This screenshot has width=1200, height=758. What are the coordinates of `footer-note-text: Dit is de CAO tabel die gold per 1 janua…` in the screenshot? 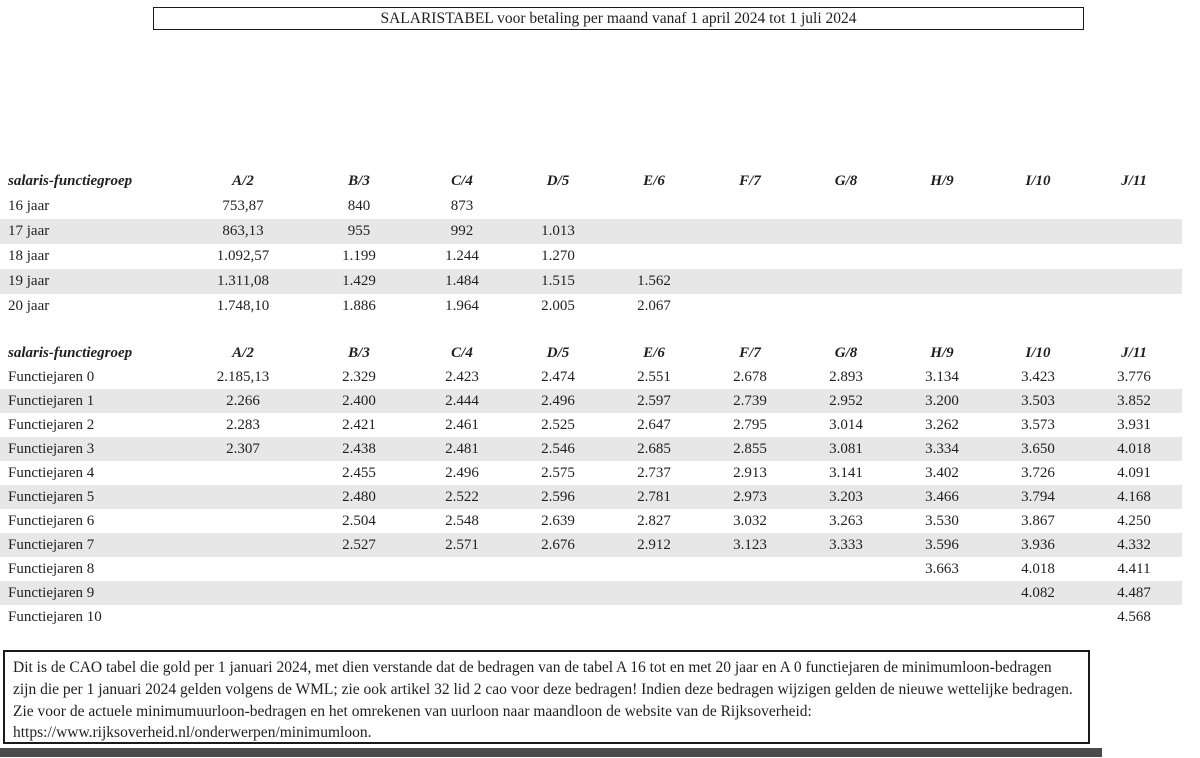 It's located at (543, 700).